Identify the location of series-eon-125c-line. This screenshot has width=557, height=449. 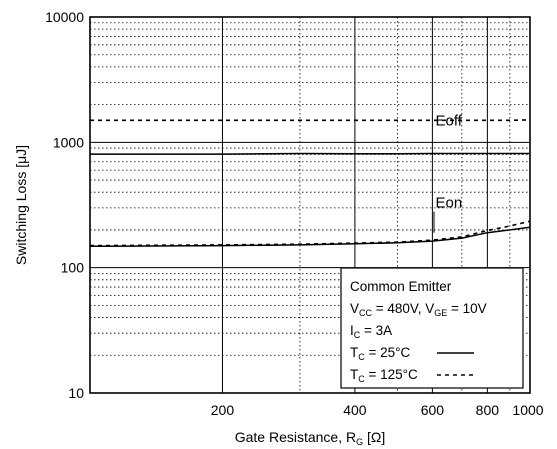
(310, 233).